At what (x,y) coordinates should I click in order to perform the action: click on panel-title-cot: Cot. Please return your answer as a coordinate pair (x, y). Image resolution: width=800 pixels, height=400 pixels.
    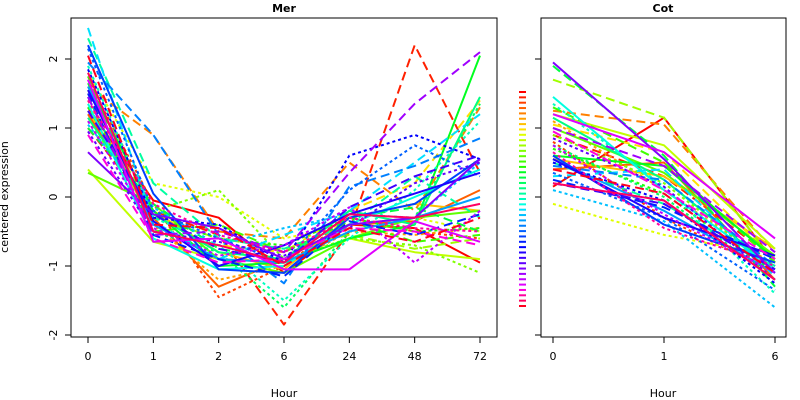
    Looking at the image, I should click on (663, 8).